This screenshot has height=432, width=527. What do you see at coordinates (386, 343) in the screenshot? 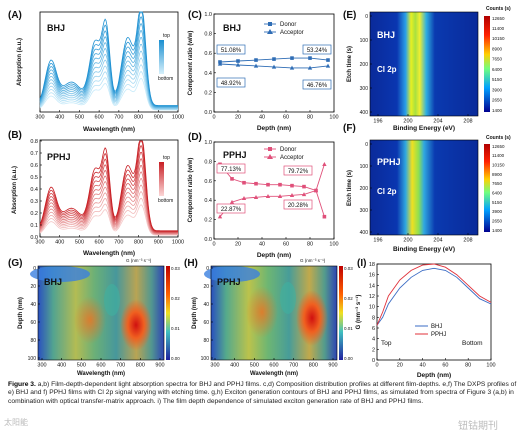
I see `panel-i-top-label: Top` at bounding box center [386, 343].